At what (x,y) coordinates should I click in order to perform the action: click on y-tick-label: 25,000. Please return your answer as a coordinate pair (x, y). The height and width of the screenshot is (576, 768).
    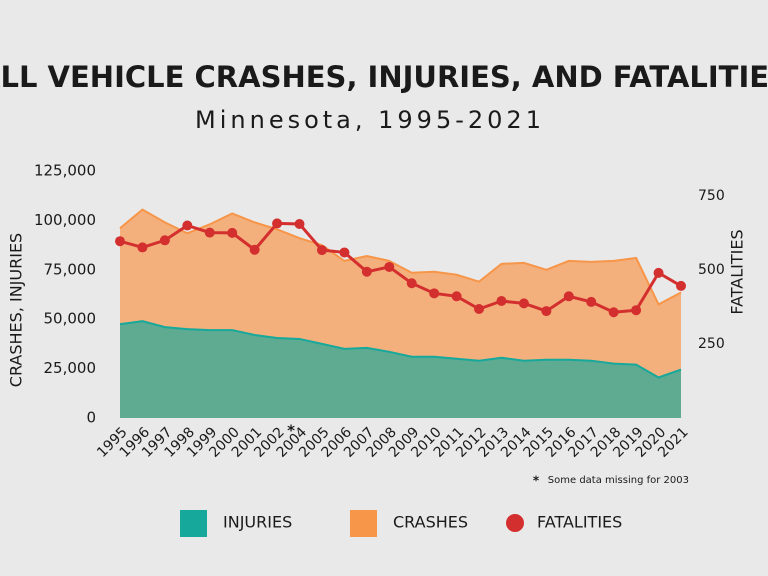
    Looking at the image, I should click on (70, 368).